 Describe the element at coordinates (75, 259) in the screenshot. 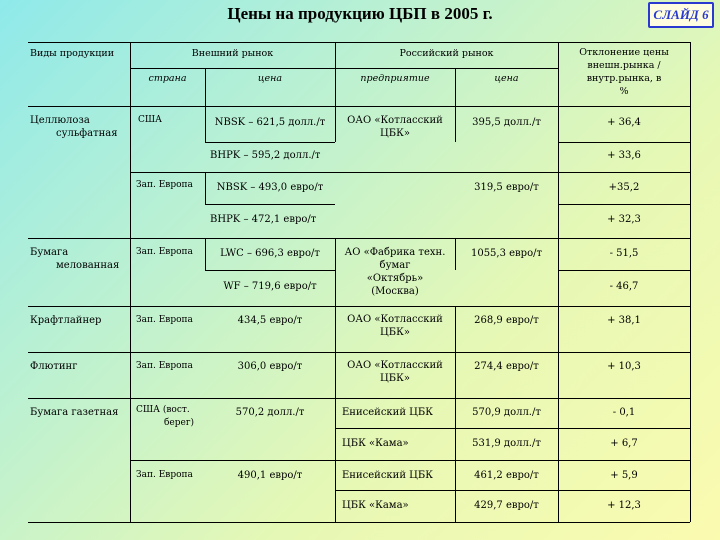

I see `product-coated-paper: Бумага мелованная` at that location.